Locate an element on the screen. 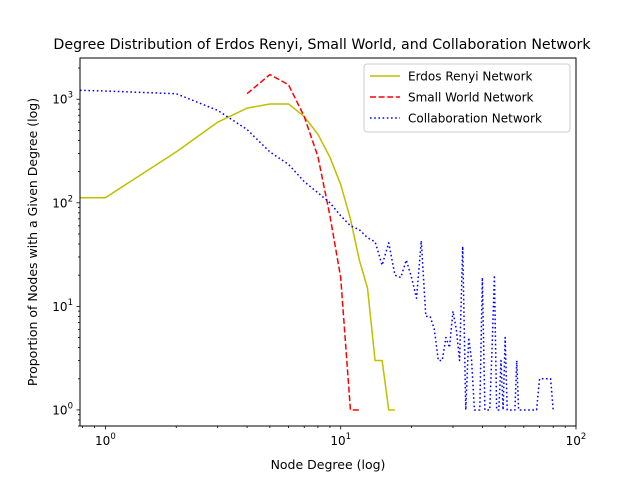 The image size is (640, 481). legend-label: Collaboration Network is located at coordinates (475, 119).